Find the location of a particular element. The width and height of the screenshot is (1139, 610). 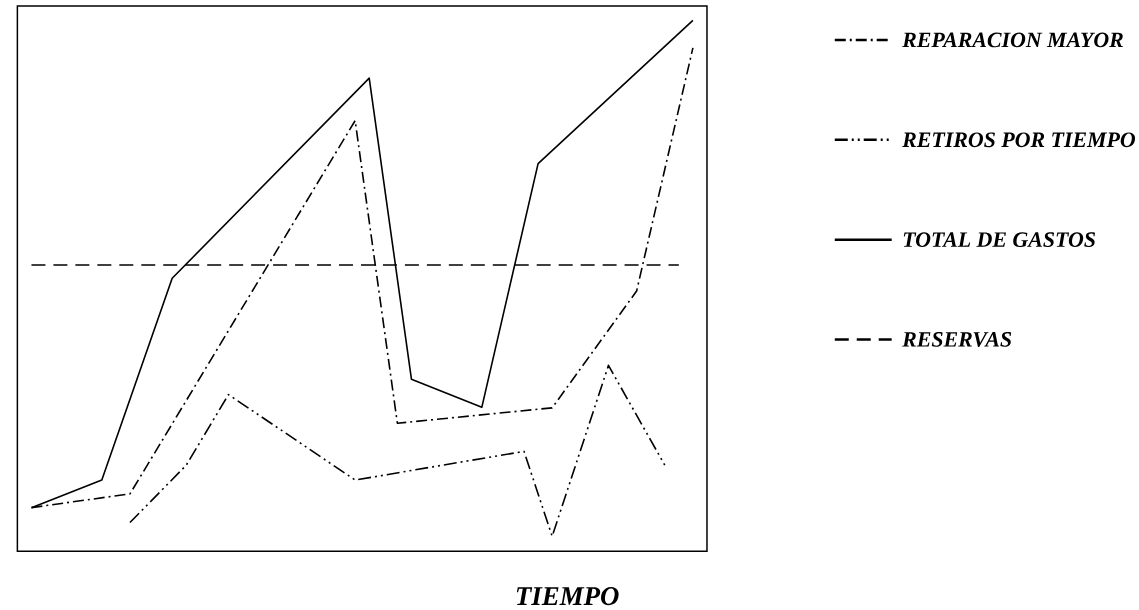

x-axis-title: TIEMPO is located at coordinates (567, 596).